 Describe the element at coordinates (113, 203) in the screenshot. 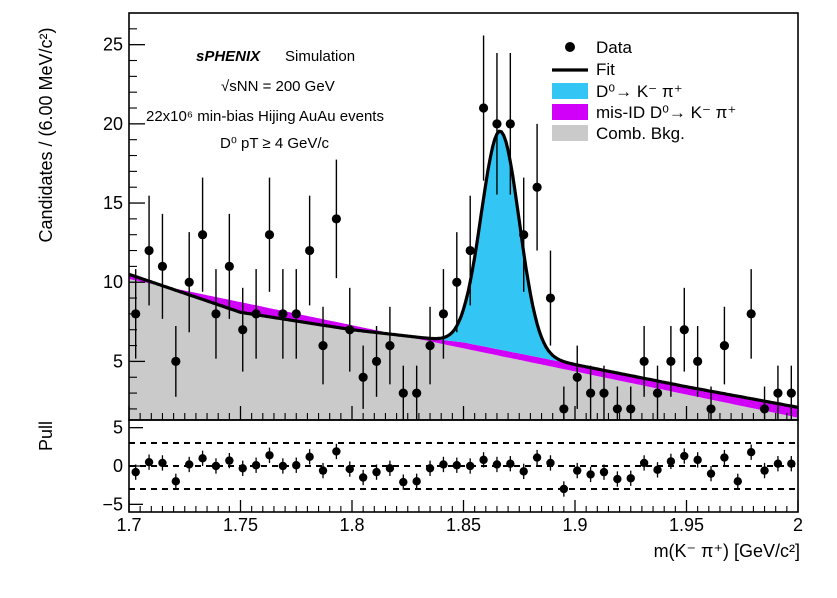

I see `y-tick-label: 15` at that location.